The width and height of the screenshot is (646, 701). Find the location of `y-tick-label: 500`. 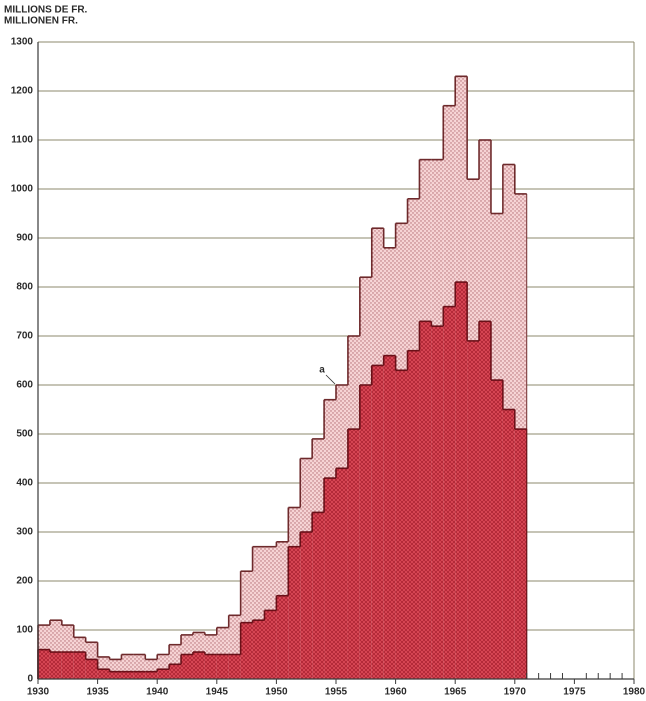

y-tick-label: 500 is located at coordinates (24, 434).